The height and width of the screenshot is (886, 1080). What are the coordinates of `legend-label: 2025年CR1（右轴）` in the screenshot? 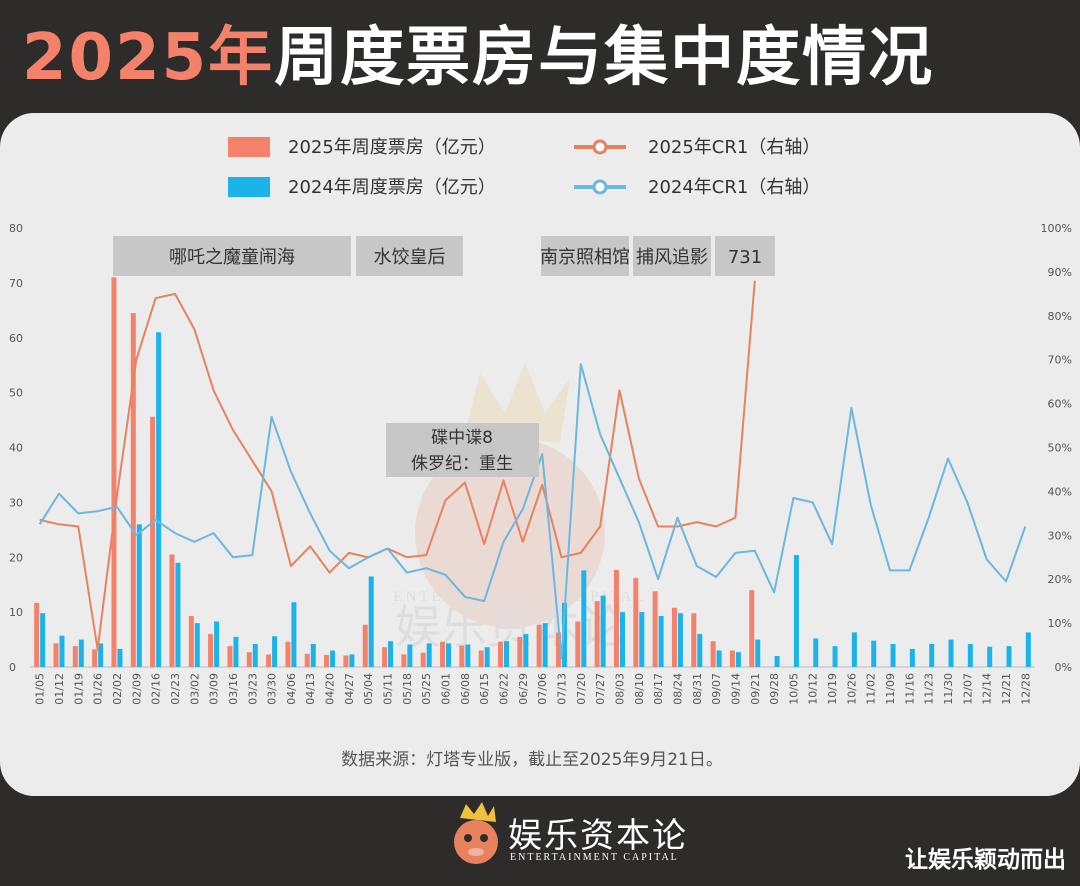 It's located at (734, 147).